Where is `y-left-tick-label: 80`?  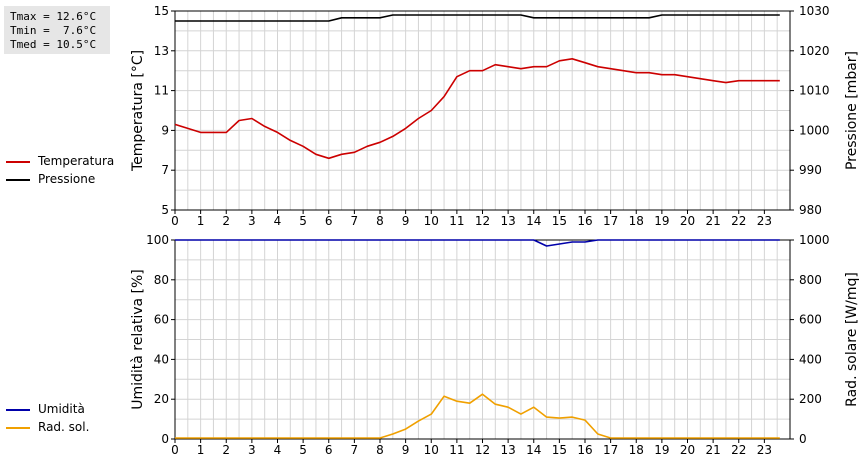
y-left-tick-label: 80 is located at coordinates (161, 280).